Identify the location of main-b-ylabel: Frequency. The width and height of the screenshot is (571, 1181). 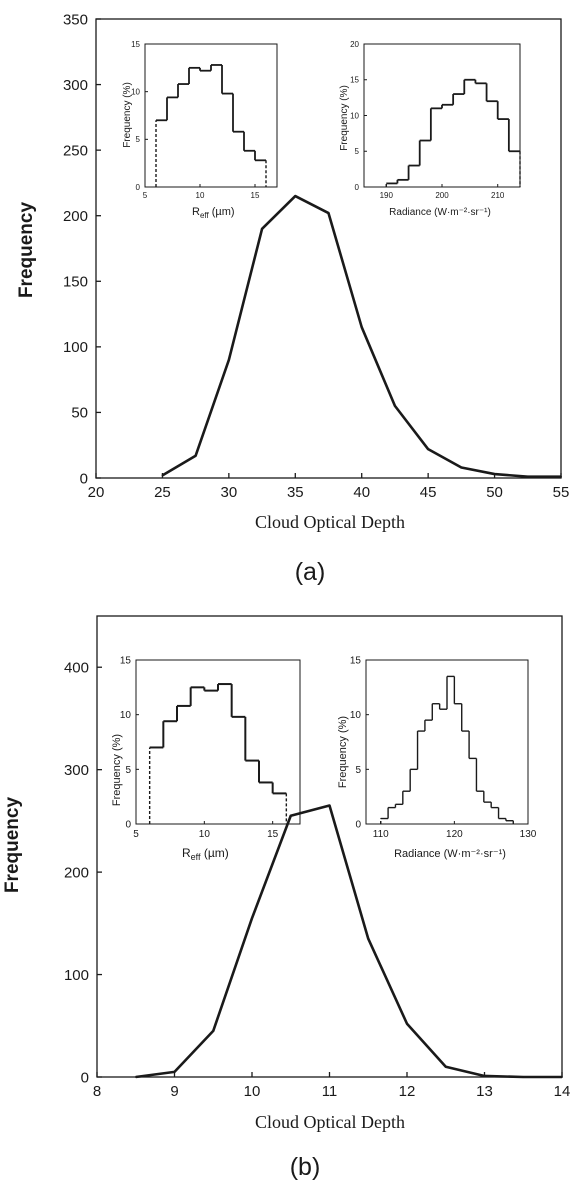
(12, 845).